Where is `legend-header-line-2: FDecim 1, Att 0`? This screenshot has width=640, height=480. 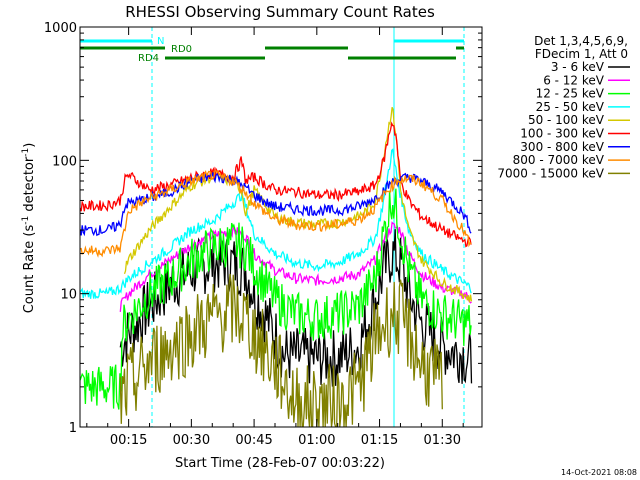
legend-header-line-2: FDecim 1, Att 0 is located at coordinates (581, 54).